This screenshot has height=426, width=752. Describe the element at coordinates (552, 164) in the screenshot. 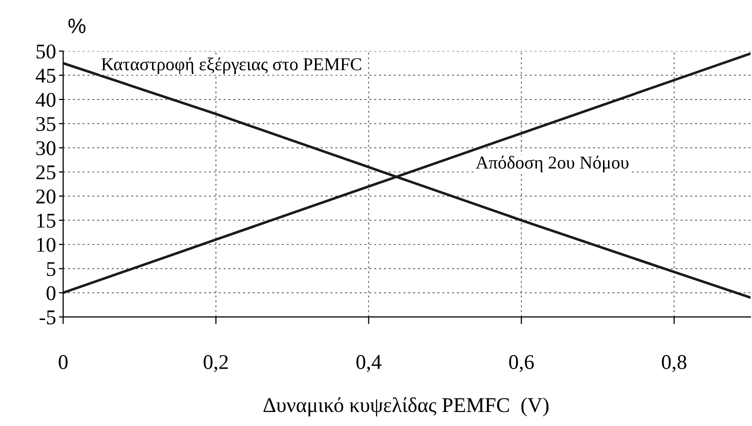

I see `annotation: Απόδοση 2ου Νόμου` at that location.